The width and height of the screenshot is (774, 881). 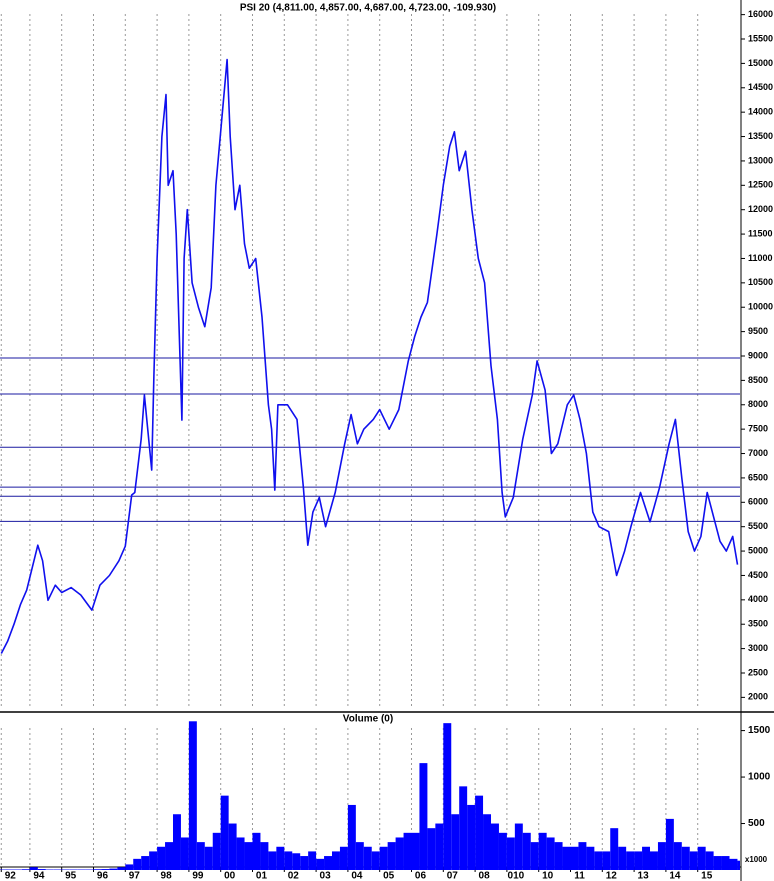 What do you see at coordinates (760, 233) in the screenshot?
I see `y-tick-label: 11500` at bounding box center [760, 233].